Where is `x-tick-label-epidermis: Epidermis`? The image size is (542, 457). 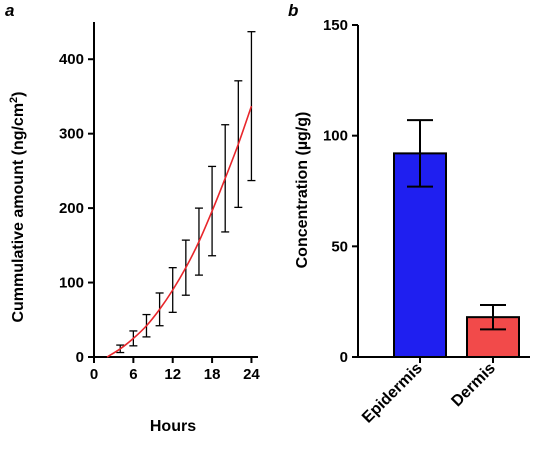 x-tick-label-epidermis: Epidermis is located at coordinates (392, 393).